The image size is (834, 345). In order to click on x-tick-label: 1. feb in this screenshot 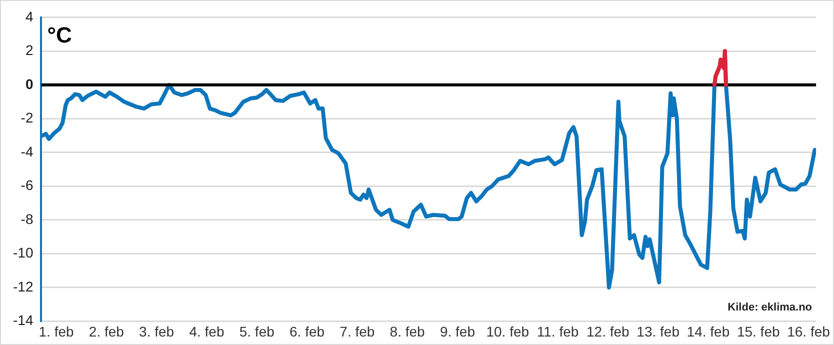, I will do `click(56, 331)`.